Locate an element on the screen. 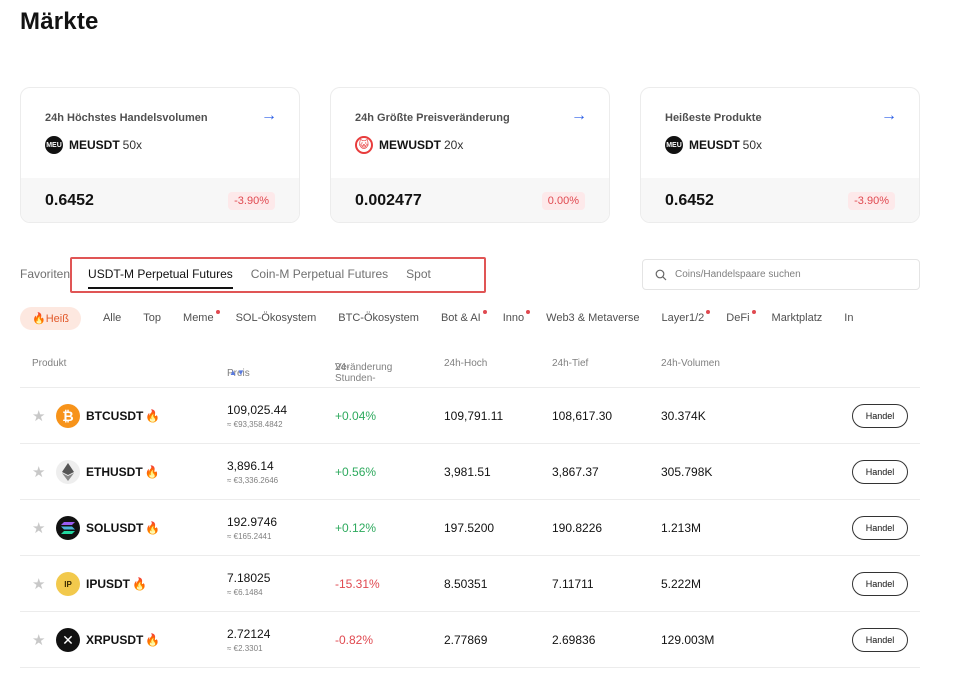  row-change: +0.04% is located at coordinates (356, 416).